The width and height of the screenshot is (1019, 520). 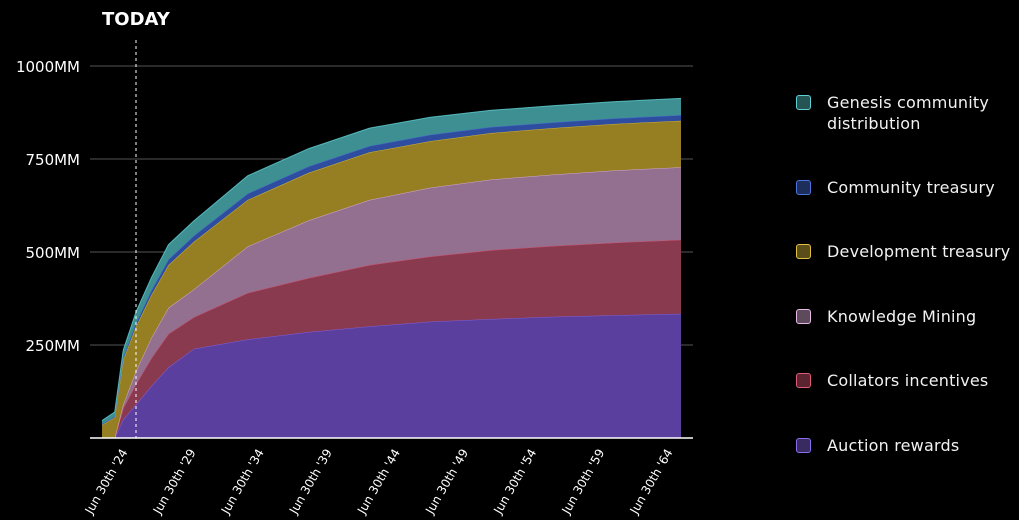 I want to click on legend-label: Genesis community distribution, so click(x=908, y=113).